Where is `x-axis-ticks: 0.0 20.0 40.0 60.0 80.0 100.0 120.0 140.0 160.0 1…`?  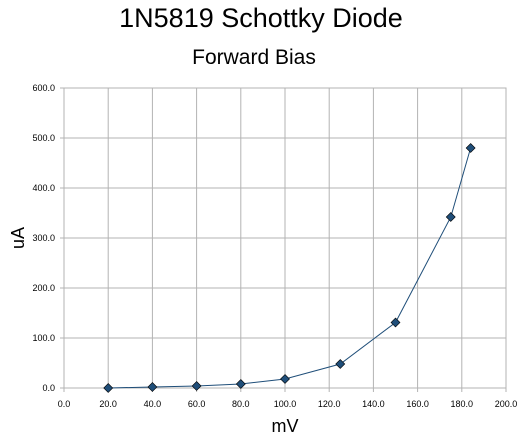 x-axis-ticks: 0.0 20.0 40.0 60.0 80.0 100.0 120.0 140.0 160.0 1… is located at coordinates (288, 404).